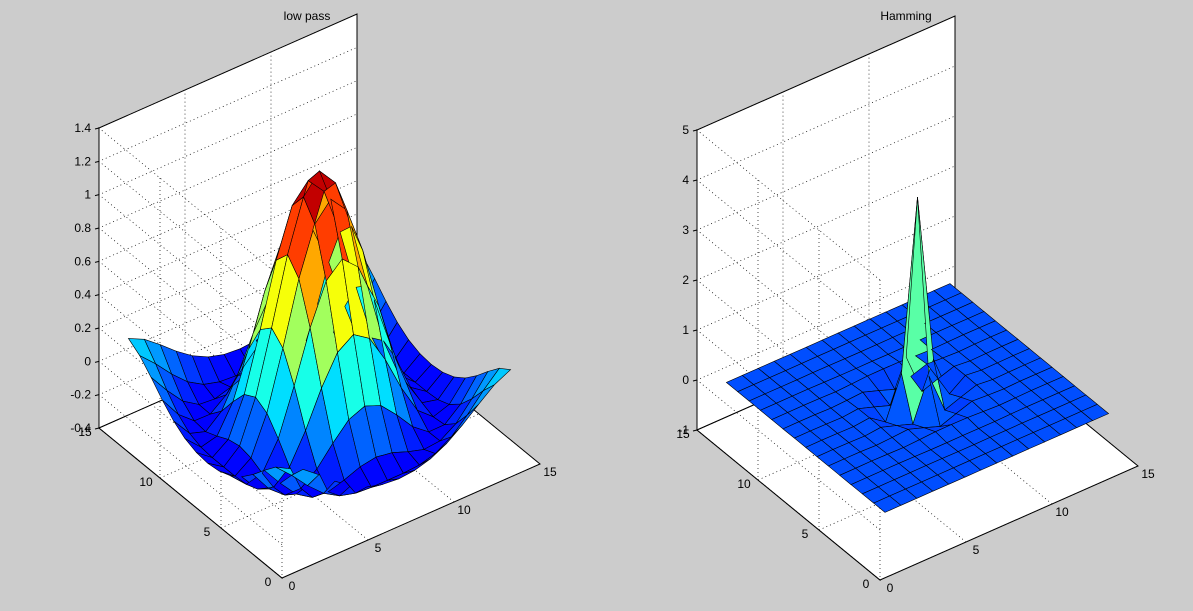 The height and width of the screenshot is (611, 1193). What do you see at coordinates (82, 128) in the screenshot?
I see `z-tick-label: 1.4` at bounding box center [82, 128].